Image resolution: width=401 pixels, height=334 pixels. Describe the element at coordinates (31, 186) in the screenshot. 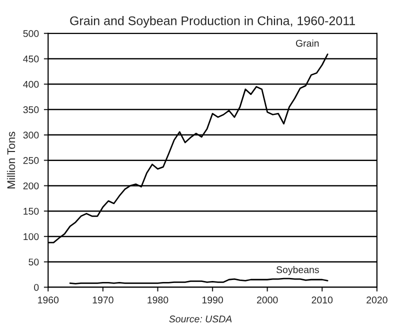

I see `y-tick-label: 200` at that location.